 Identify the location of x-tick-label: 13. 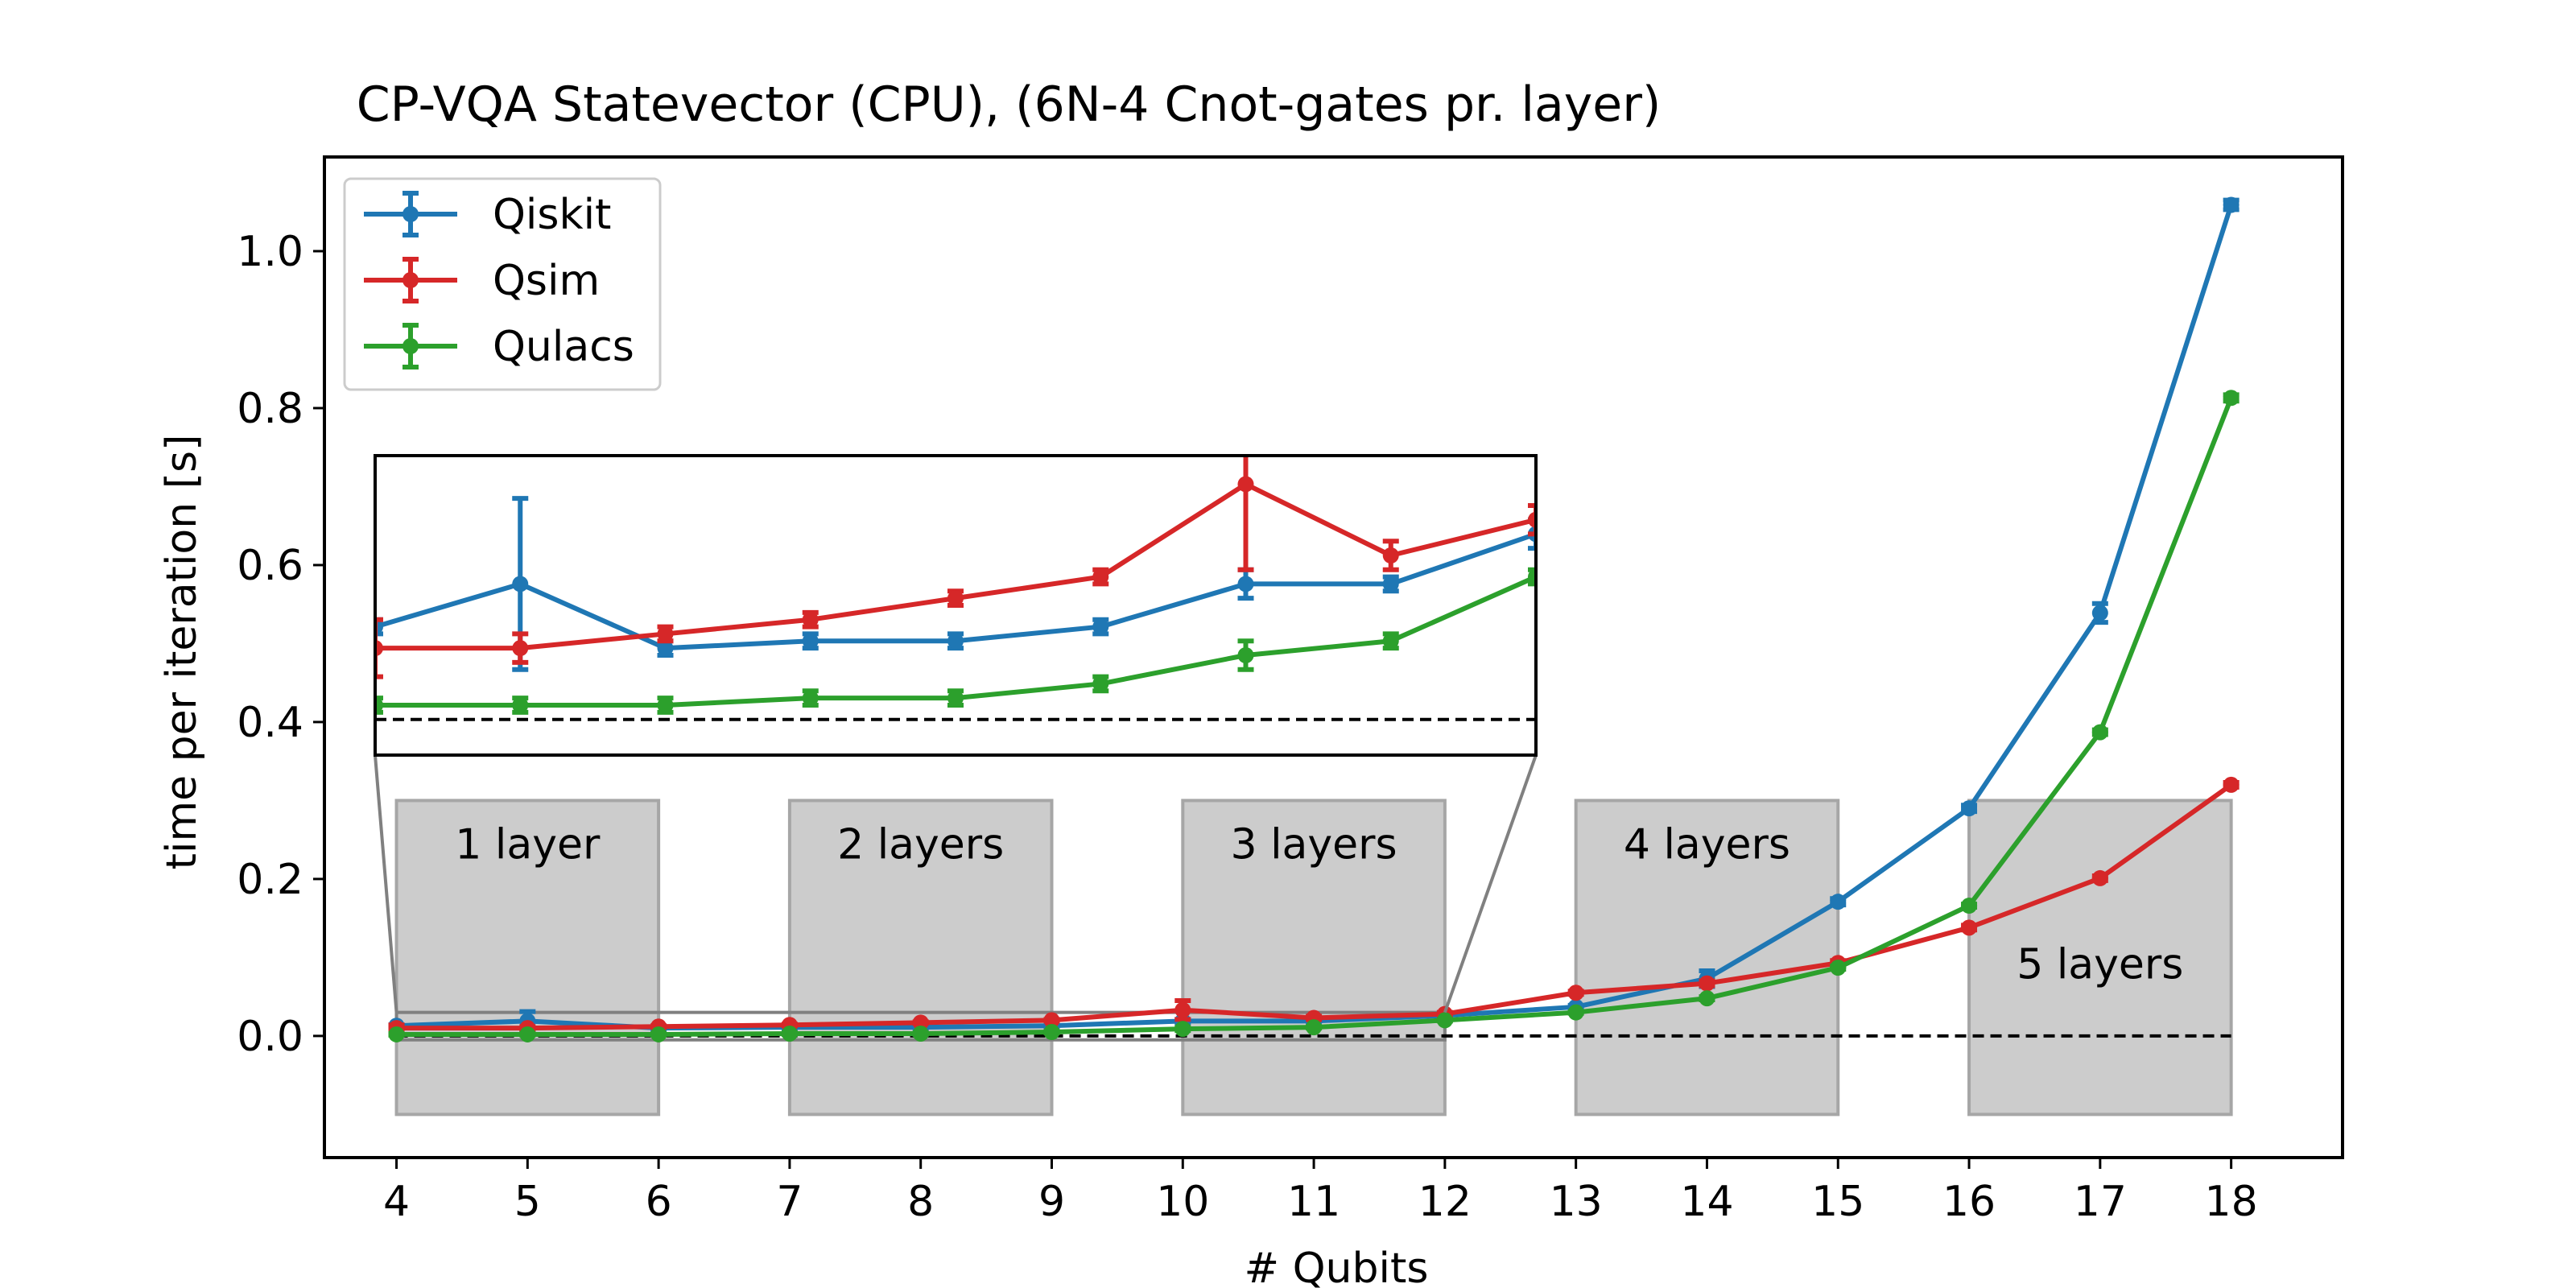
(1576, 1202).